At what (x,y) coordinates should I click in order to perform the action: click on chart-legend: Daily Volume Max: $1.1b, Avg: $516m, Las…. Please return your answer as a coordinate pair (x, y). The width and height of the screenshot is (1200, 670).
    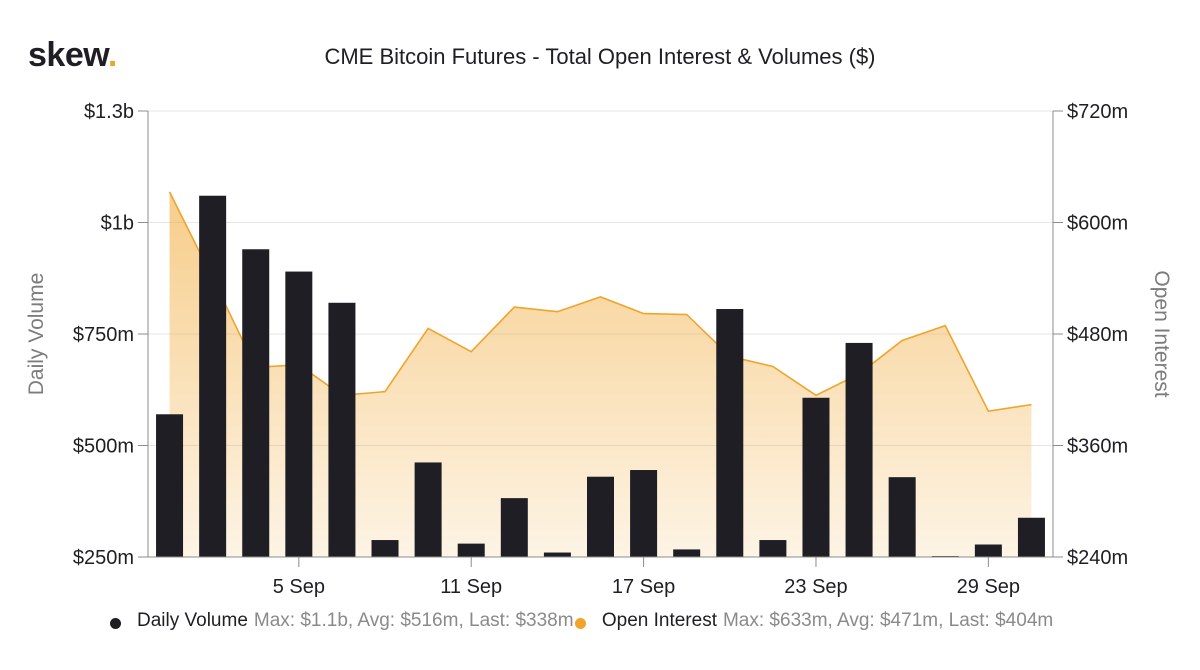
    Looking at the image, I should click on (630, 621).